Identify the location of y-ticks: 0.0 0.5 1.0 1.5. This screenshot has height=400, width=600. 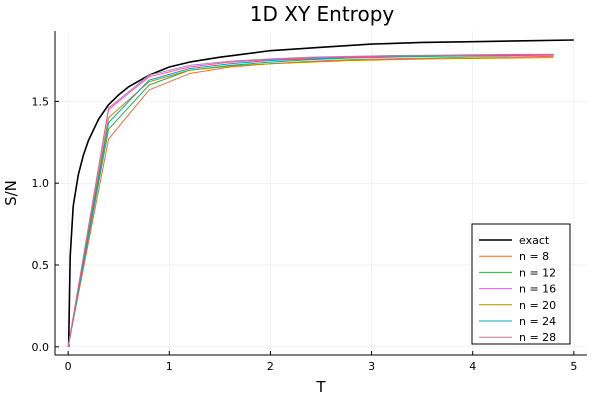
(45, 224).